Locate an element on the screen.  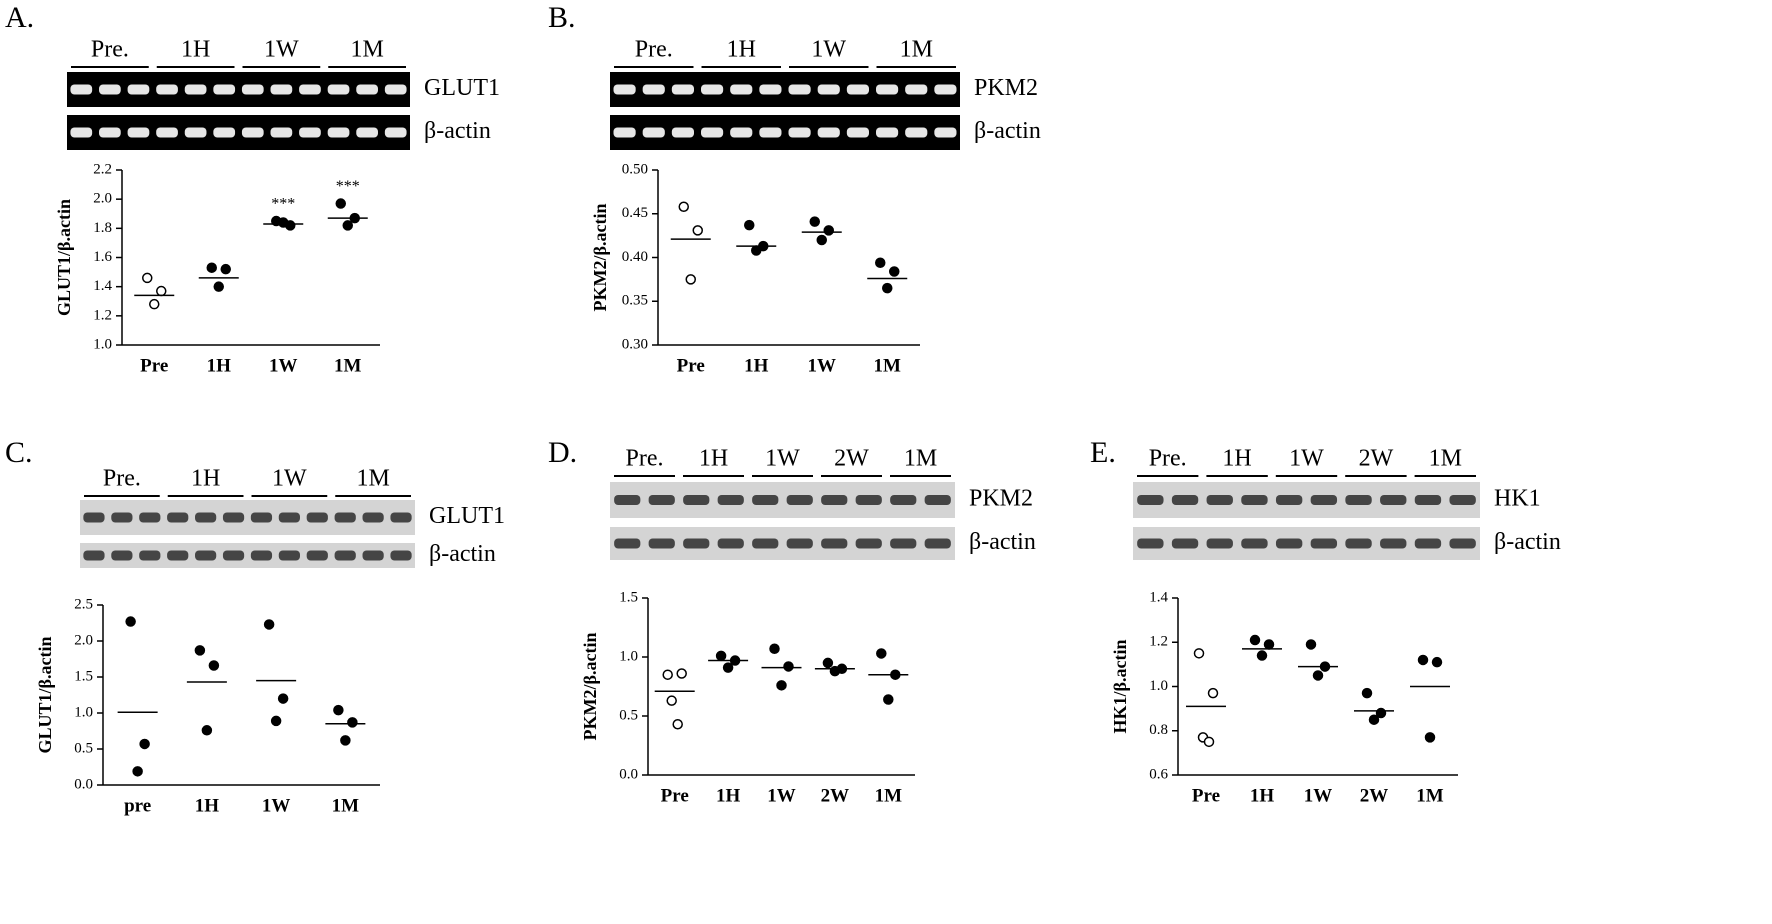
y-tick-label: 0.40 is located at coordinates (635, 257).